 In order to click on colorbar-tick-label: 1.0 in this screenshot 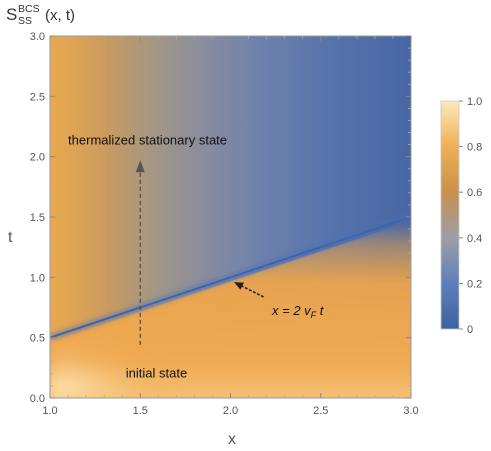, I will do `click(474, 102)`.